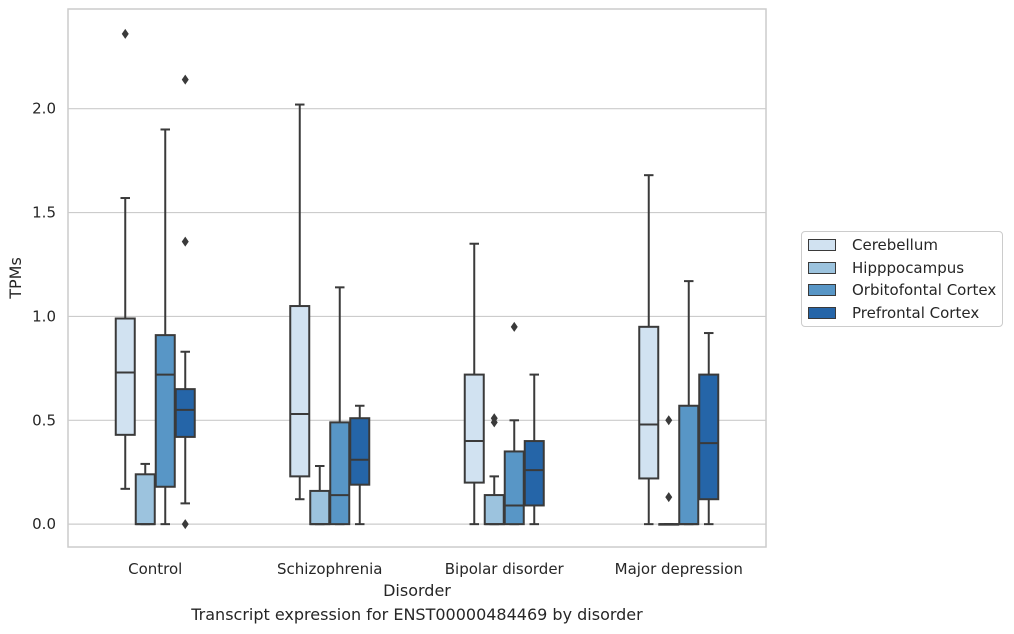 The height and width of the screenshot is (634, 1014). Describe the element at coordinates (505, 569) in the screenshot. I see `x-tick-label: Bipolar disorder` at that location.